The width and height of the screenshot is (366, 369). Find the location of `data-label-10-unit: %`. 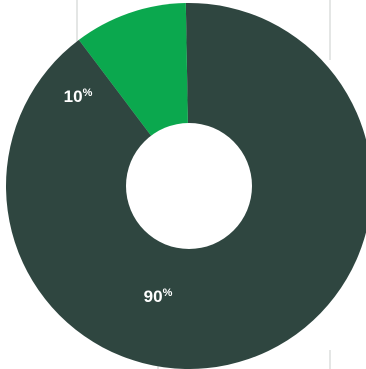

data-label-10-unit: % is located at coordinates (88, 93).